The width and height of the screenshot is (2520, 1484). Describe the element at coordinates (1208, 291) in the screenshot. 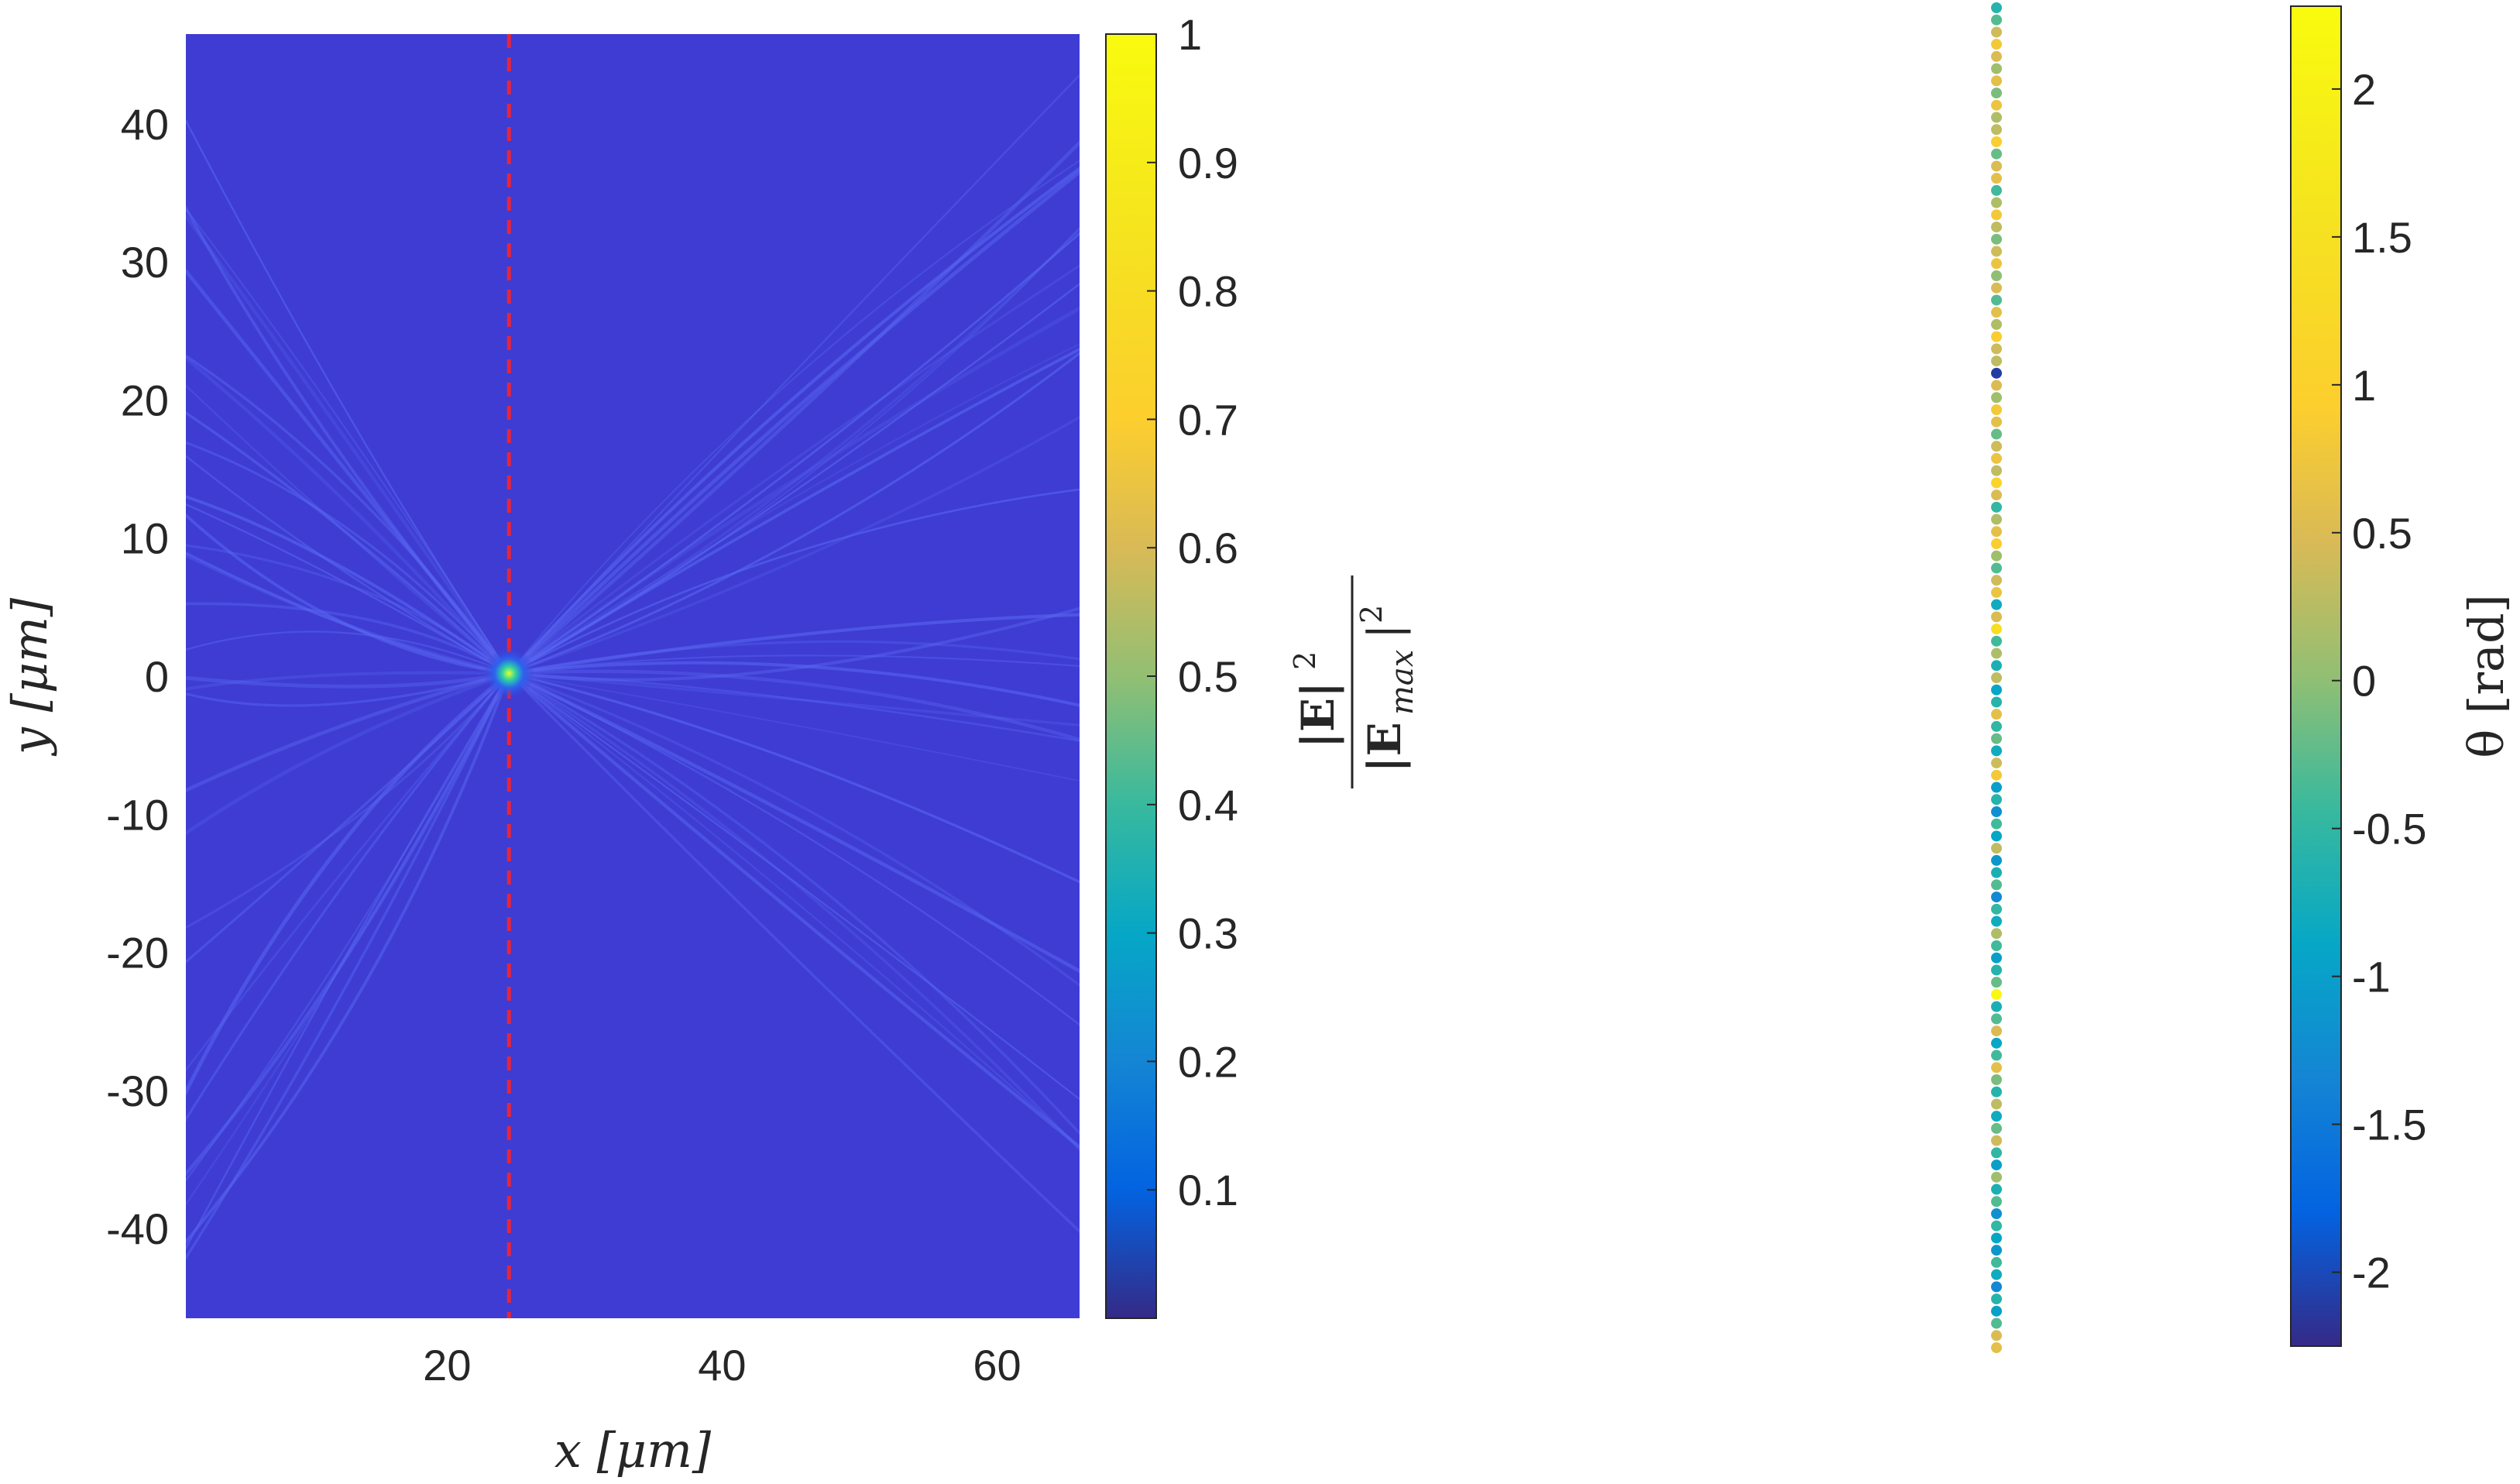

I see `colorbar-tick-label: 0.8` at that location.